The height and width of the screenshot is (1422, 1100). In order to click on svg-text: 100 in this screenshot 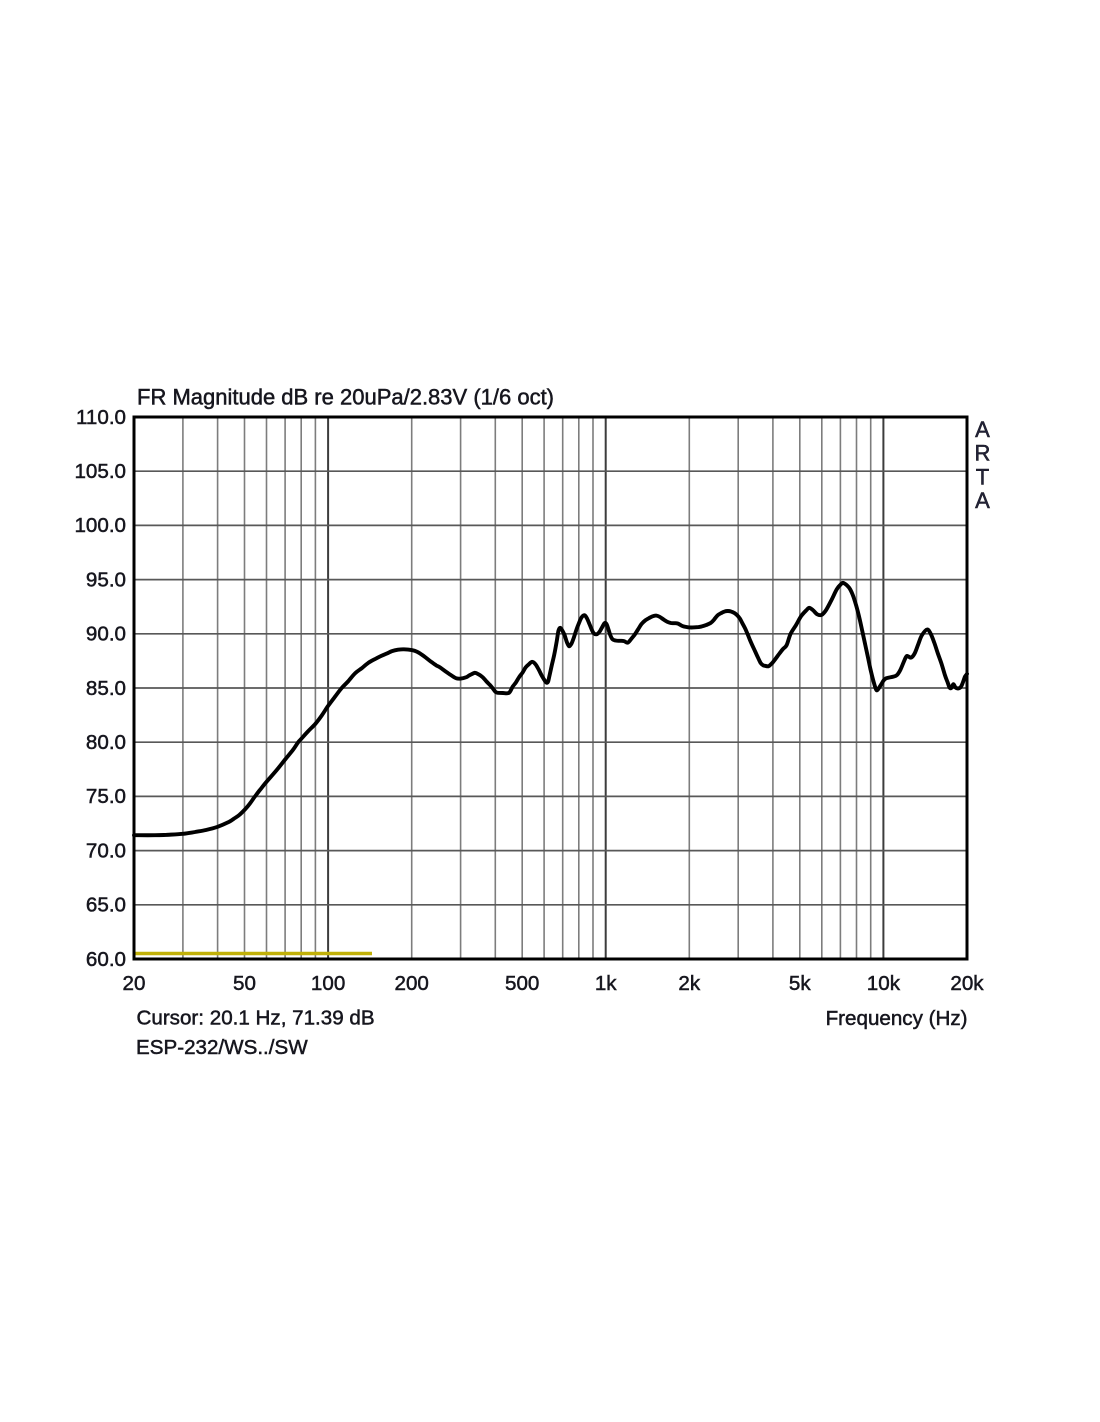, I will do `click(328, 983)`.